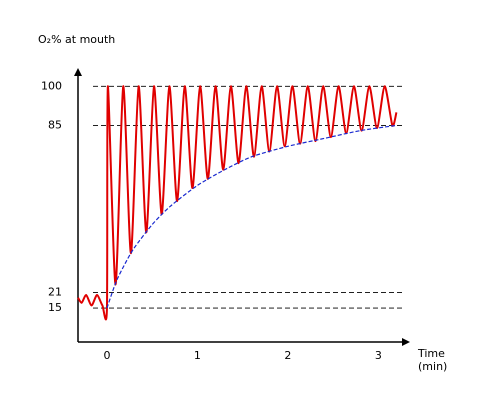 The height and width of the screenshot is (400, 480). Describe the element at coordinates (431, 353) in the screenshot. I see `x-axis-label: Time` at that location.